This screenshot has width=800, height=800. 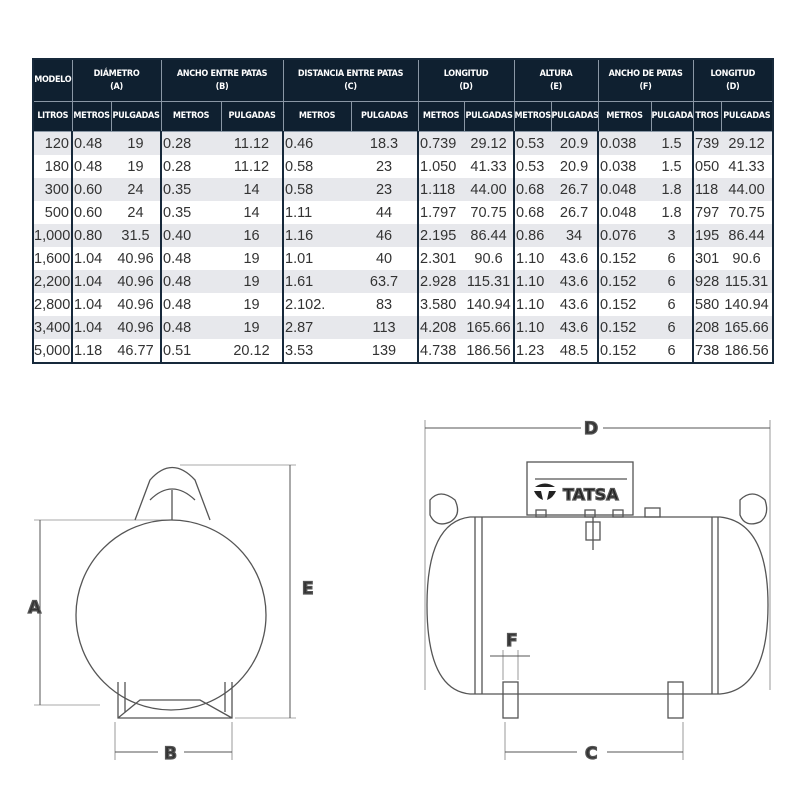 What do you see at coordinates (170, 754) in the screenshot?
I see `label-b: B` at bounding box center [170, 754].